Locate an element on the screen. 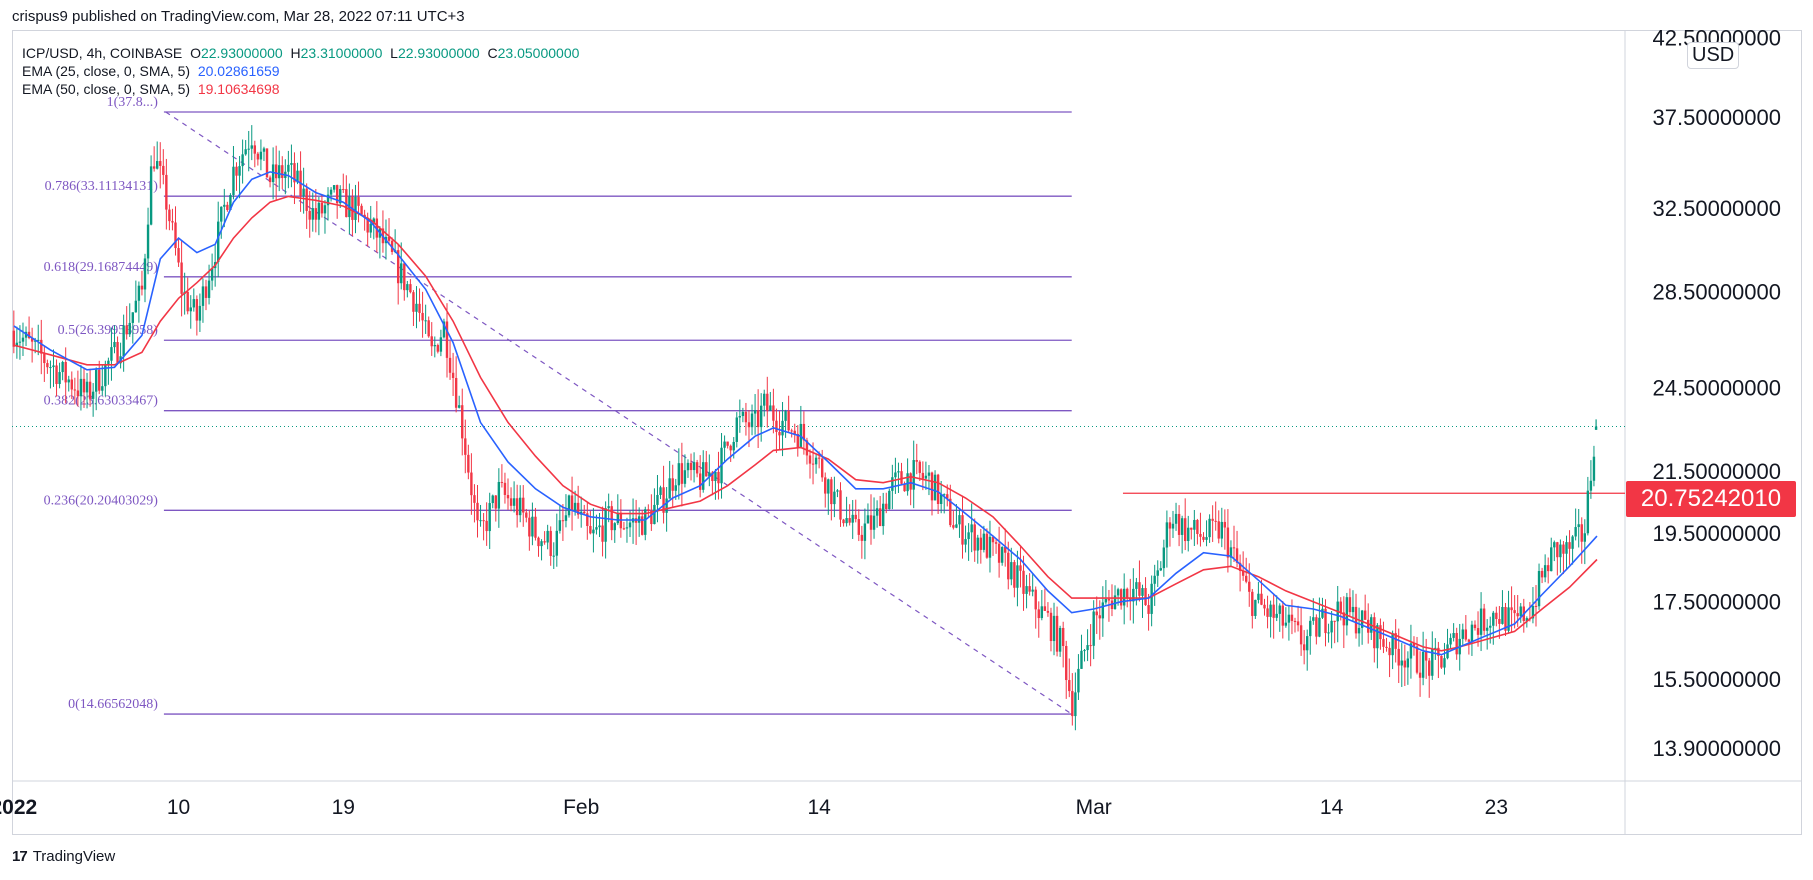 This screenshot has height=880, width=1813. y-tick-label: 19.50000000 is located at coordinates (1717, 533).